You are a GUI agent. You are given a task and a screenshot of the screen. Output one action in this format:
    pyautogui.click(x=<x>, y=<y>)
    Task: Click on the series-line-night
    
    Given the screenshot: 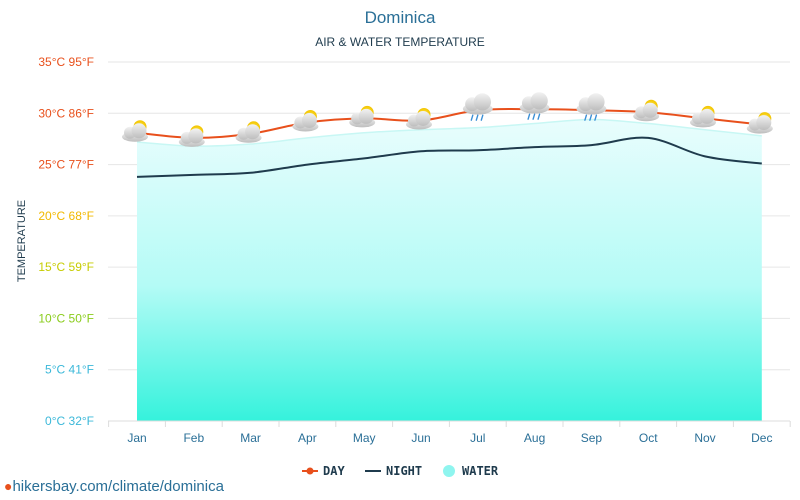 What is the action you would take?
    pyautogui.click(x=449, y=157)
    